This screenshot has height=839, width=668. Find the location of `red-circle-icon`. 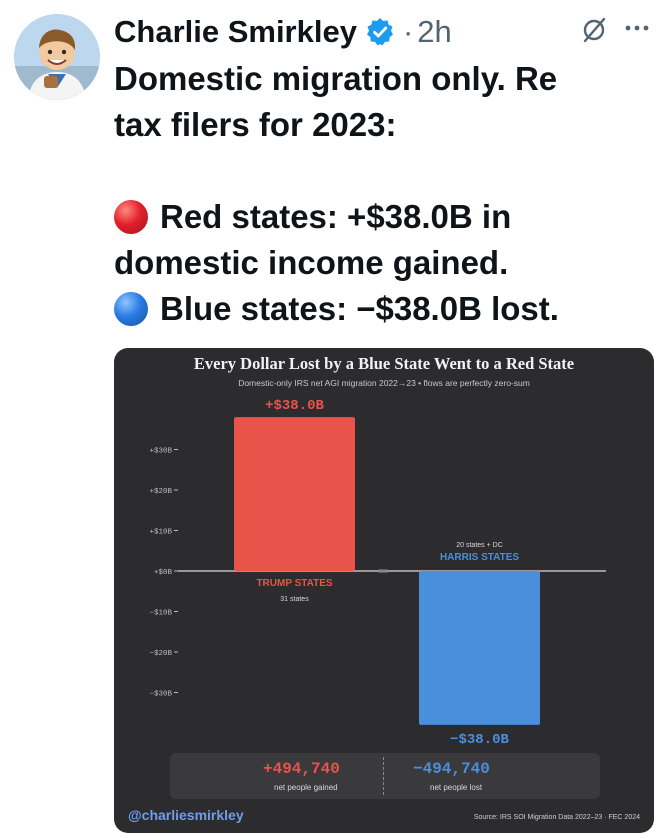

red-circle-icon is located at coordinates (131, 217).